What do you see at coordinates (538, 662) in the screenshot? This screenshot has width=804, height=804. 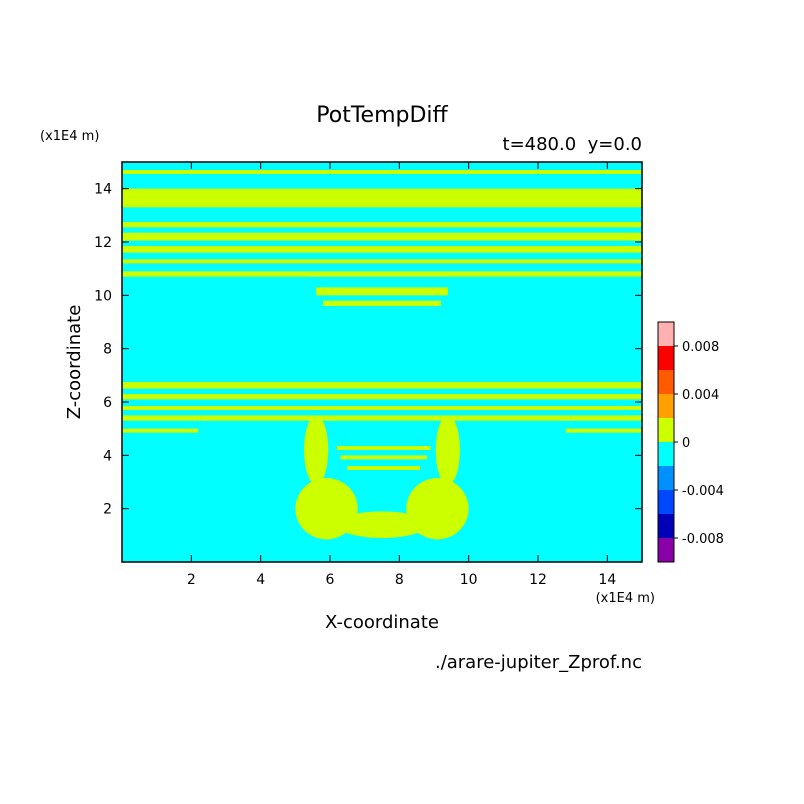 I see `file-name-footer: ./arare-jupiter_Zprof.nc` at bounding box center [538, 662].